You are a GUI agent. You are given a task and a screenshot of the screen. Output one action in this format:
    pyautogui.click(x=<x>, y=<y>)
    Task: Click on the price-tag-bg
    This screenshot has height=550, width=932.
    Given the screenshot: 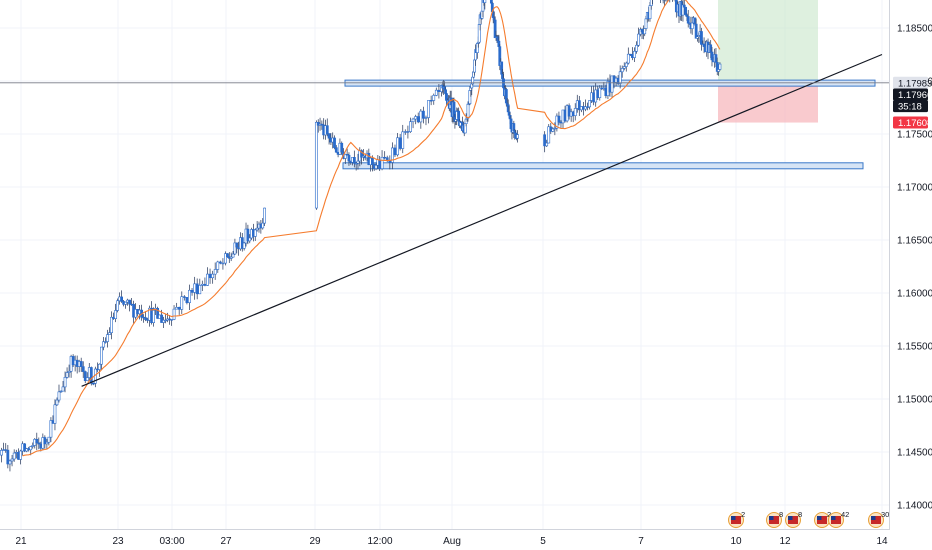 What is the action you would take?
    pyautogui.click(x=910, y=122)
    